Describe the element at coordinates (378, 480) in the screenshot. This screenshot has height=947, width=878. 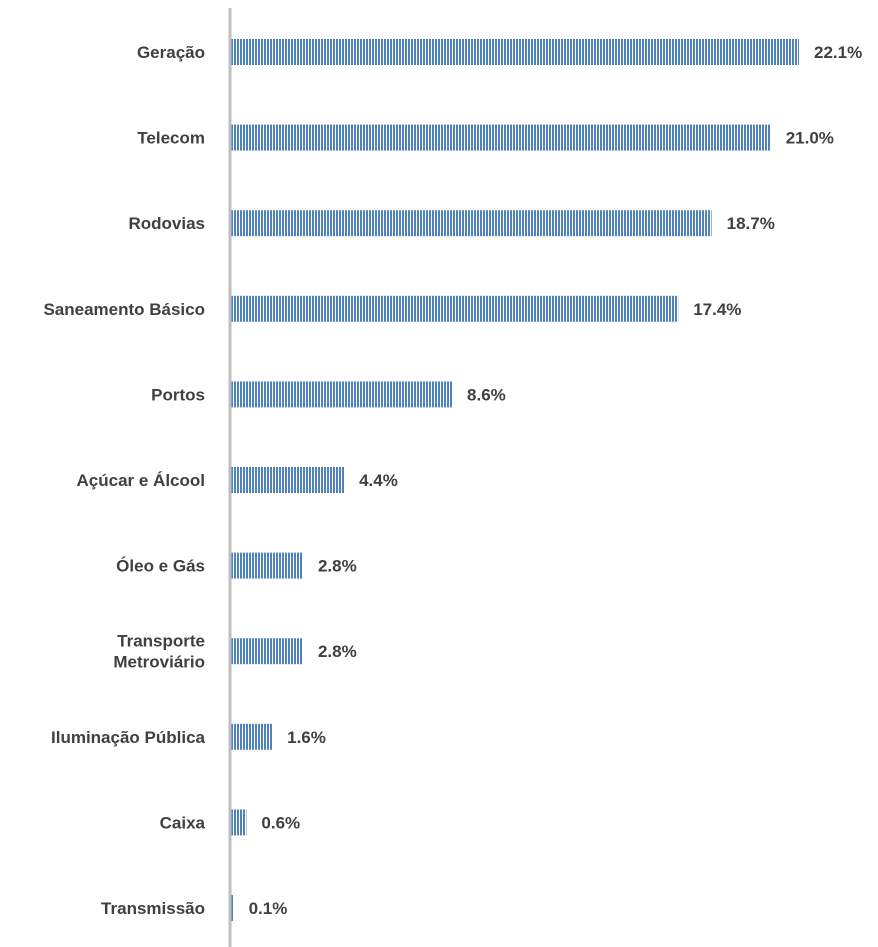
I see `value-label-acucar-e-alcool: 4.4%` at that location.